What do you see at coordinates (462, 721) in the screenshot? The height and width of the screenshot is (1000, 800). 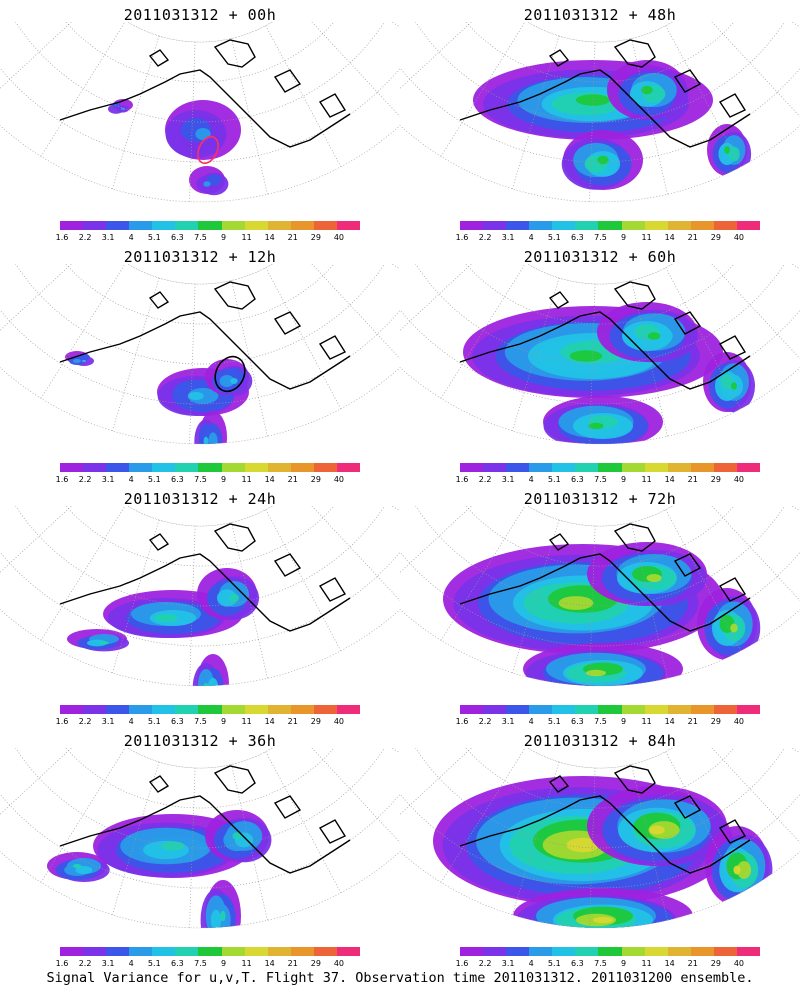 I see `colorbar-tick-label: 1.6` at bounding box center [462, 721].